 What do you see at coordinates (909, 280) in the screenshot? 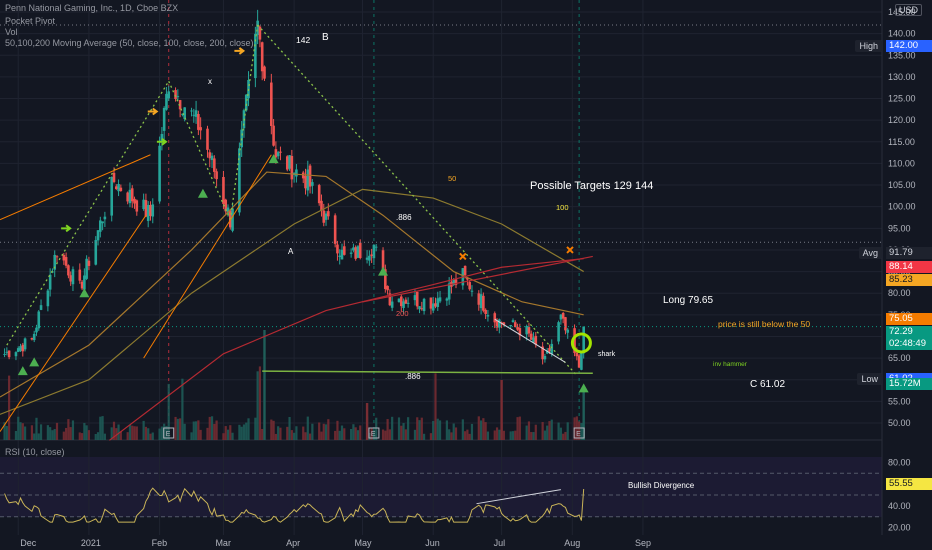
I see `ma100-badge: 85.23` at bounding box center [909, 280].